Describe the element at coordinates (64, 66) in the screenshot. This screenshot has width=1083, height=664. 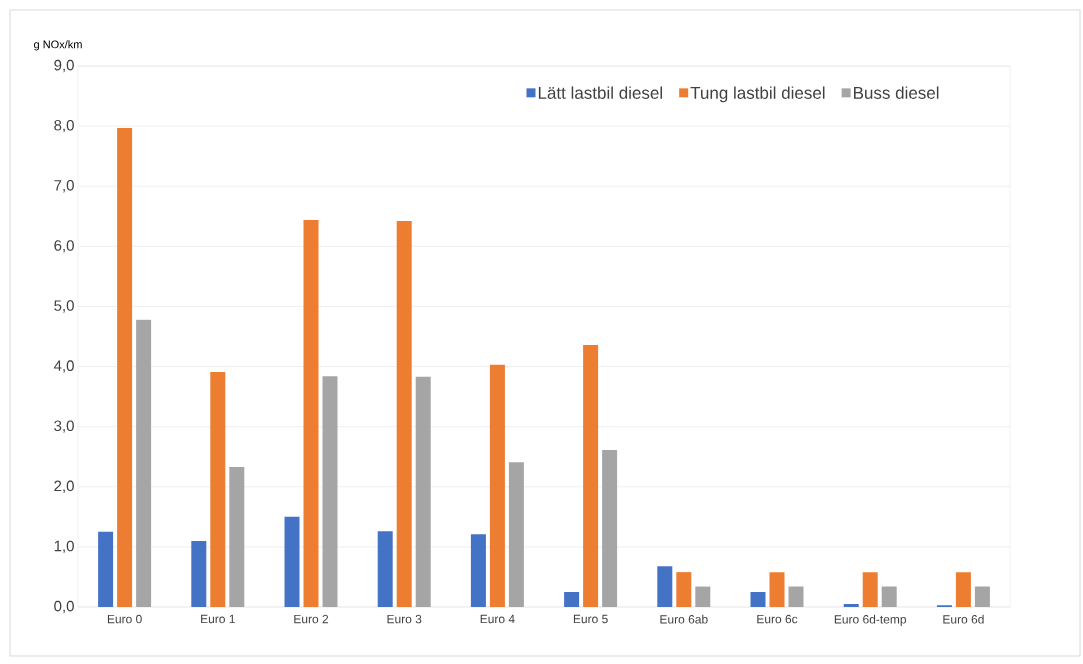
I see `y-tick-label: 9,0` at that location.